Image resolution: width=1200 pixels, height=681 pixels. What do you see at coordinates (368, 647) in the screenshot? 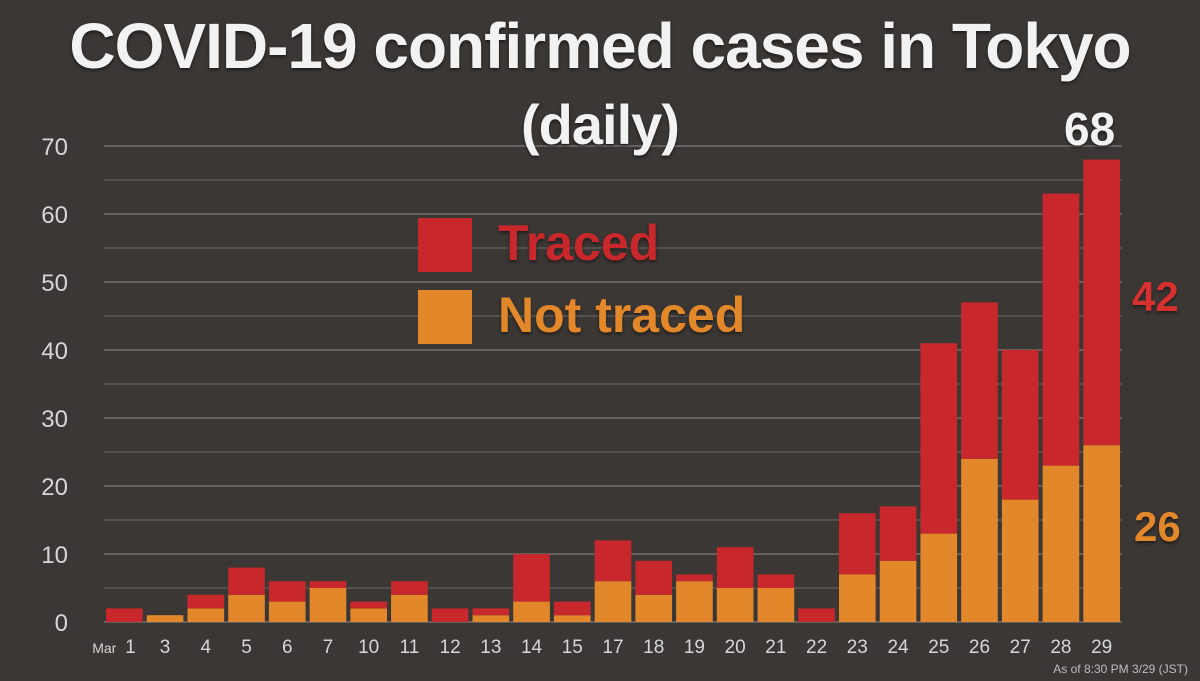
I see `x-tick-label: 10` at bounding box center [368, 647].